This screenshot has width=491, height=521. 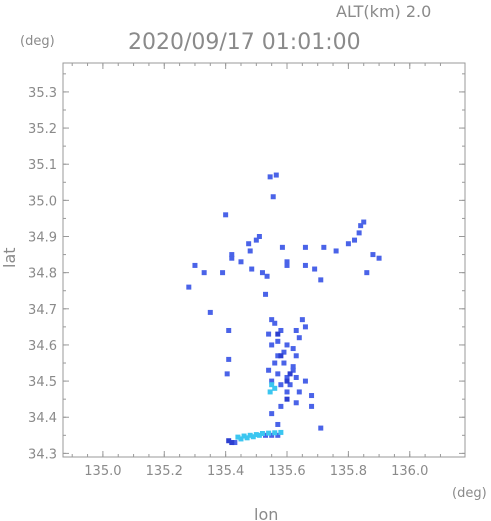 What do you see at coordinates (42, 129) in the screenshot?
I see `y-tick-label: 35.2` at bounding box center [42, 129].